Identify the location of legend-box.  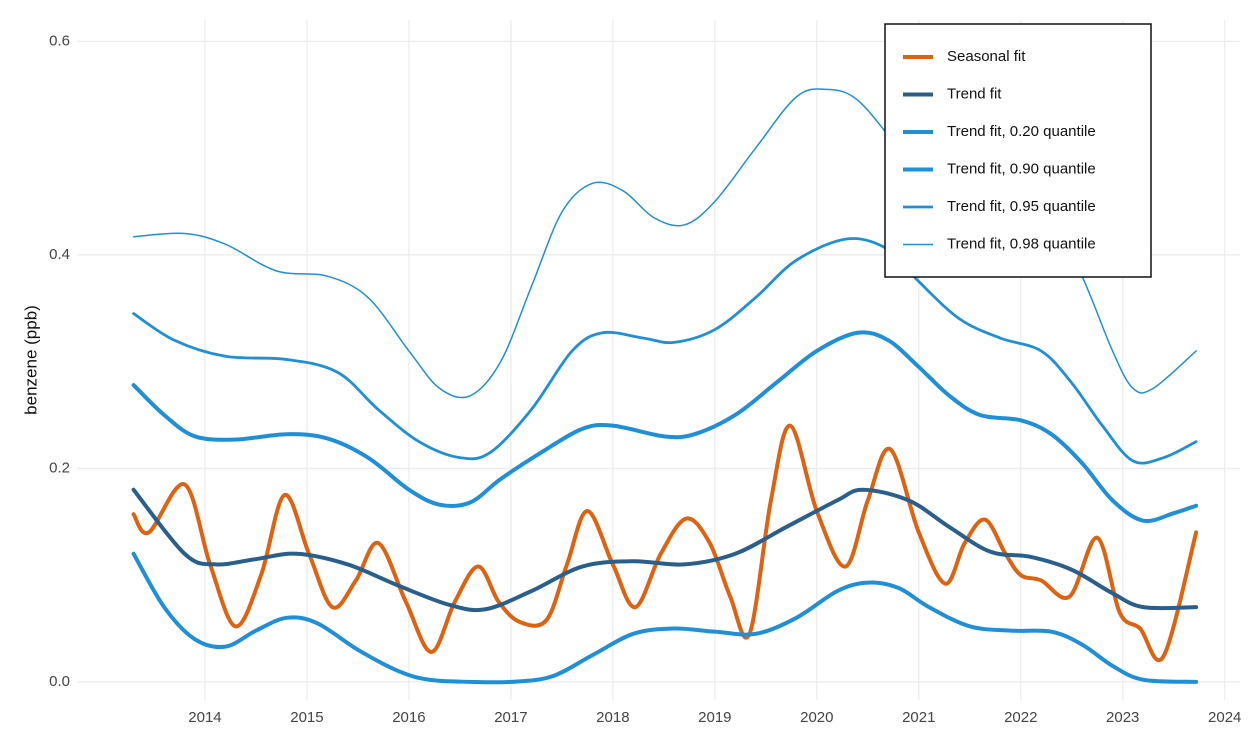
(1018, 150).